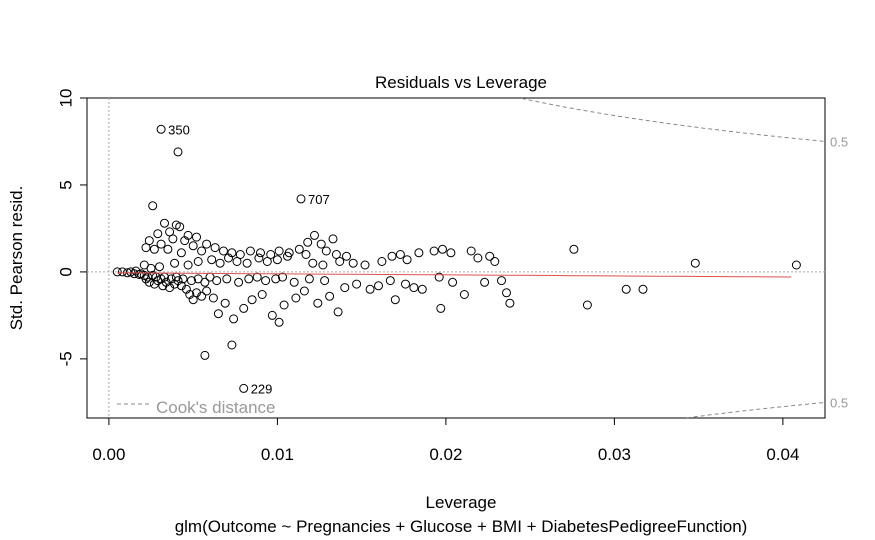 The height and width of the screenshot is (540, 875). What do you see at coordinates (65, 358) in the screenshot?
I see `y-tick-label: -5` at bounding box center [65, 358].